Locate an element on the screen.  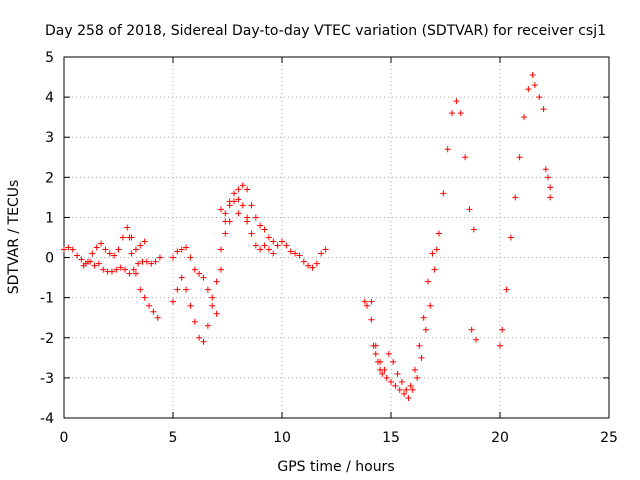
y-tick-label: 0 is located at coordinates (49, 259).